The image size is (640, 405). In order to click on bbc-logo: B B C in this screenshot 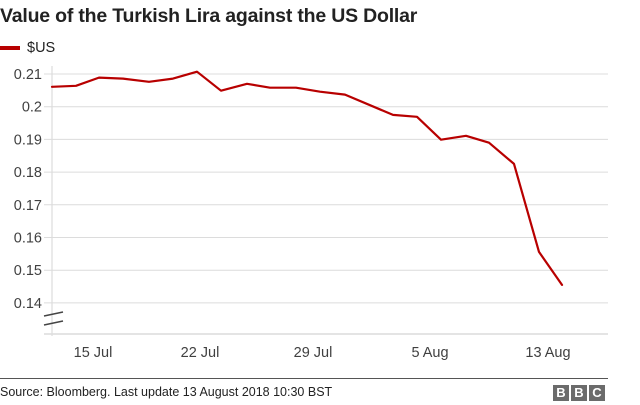, I will do `click(579, 393)`.